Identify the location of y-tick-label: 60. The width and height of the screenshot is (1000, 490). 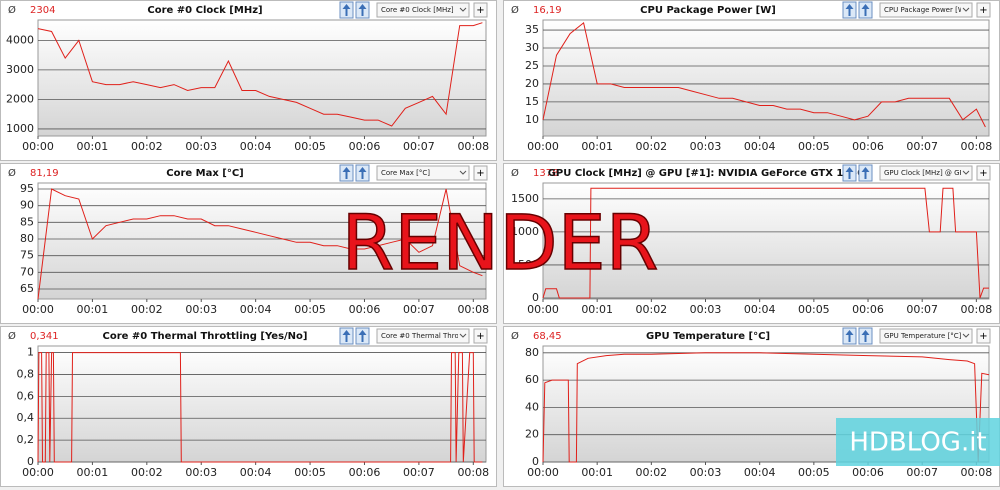
(532, 379).